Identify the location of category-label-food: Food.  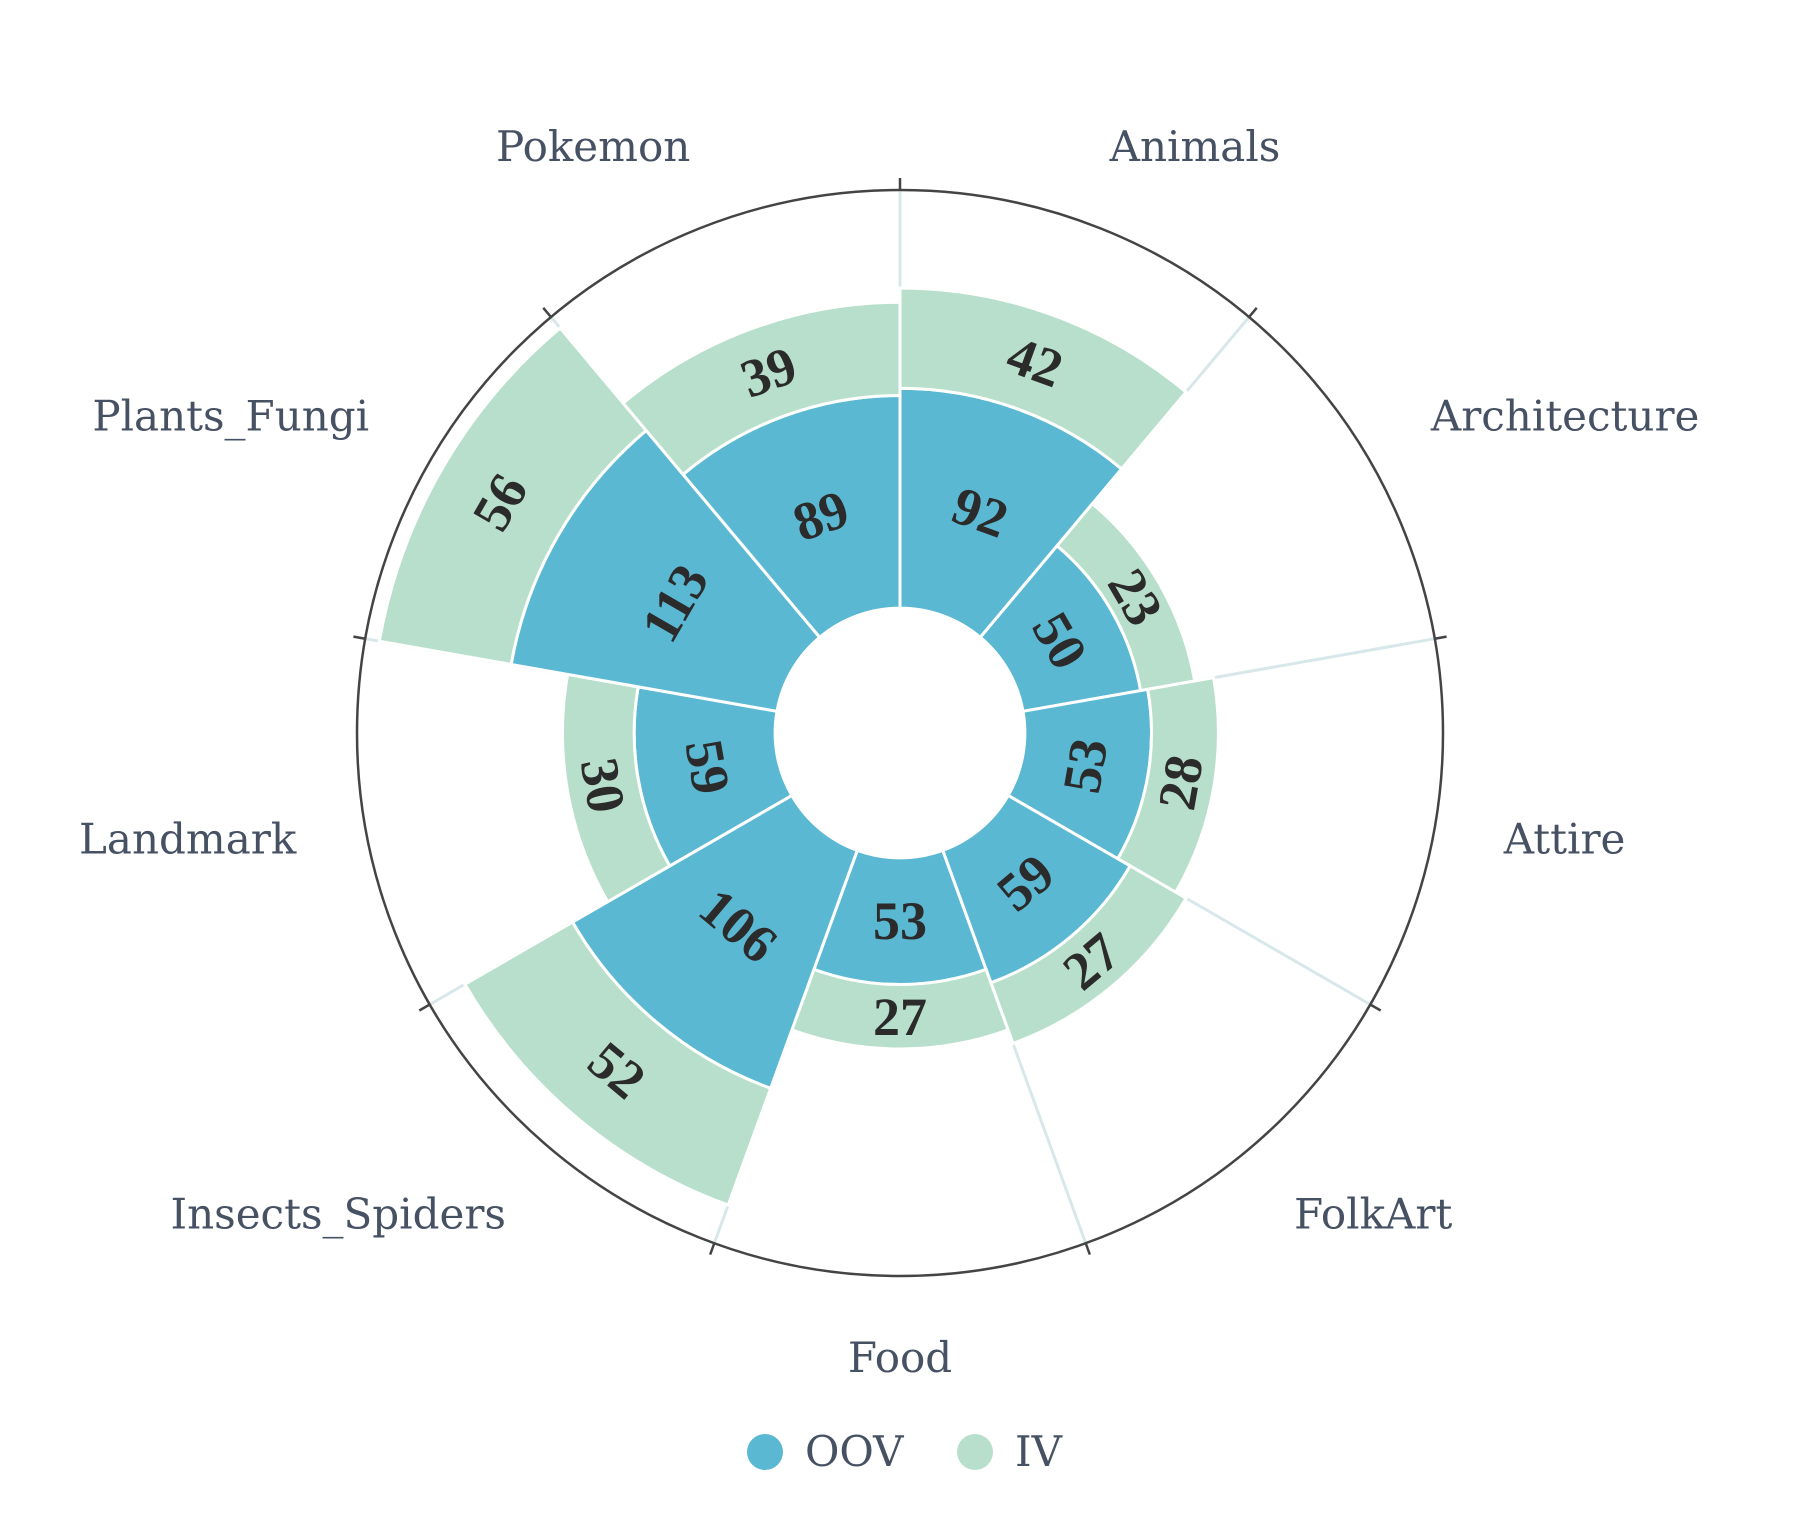
(900, 1357).